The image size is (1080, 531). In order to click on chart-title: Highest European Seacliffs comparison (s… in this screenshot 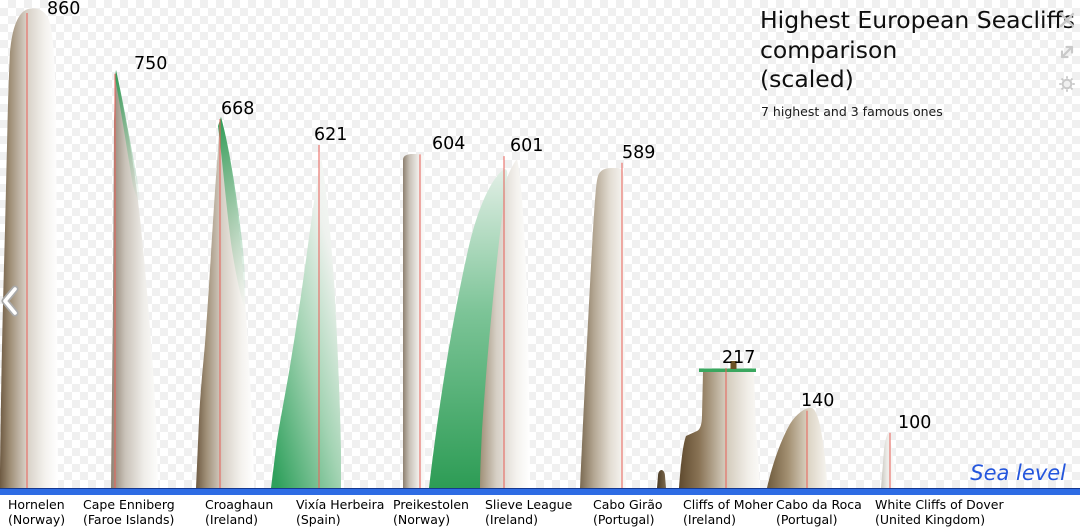, I will do `click(917, 50)`.